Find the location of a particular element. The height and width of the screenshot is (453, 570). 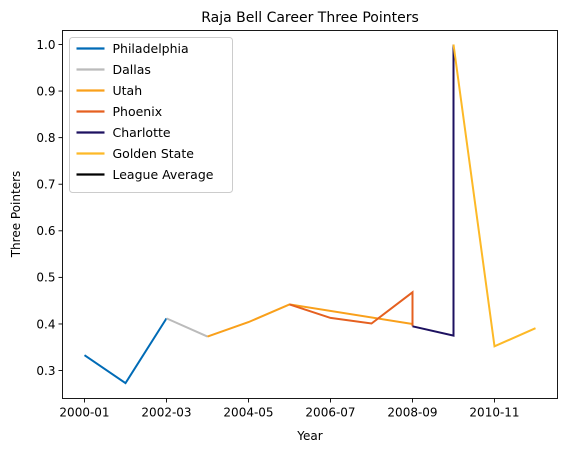

x-tick-label: 2000-01 is located at coordinates (84, 413).